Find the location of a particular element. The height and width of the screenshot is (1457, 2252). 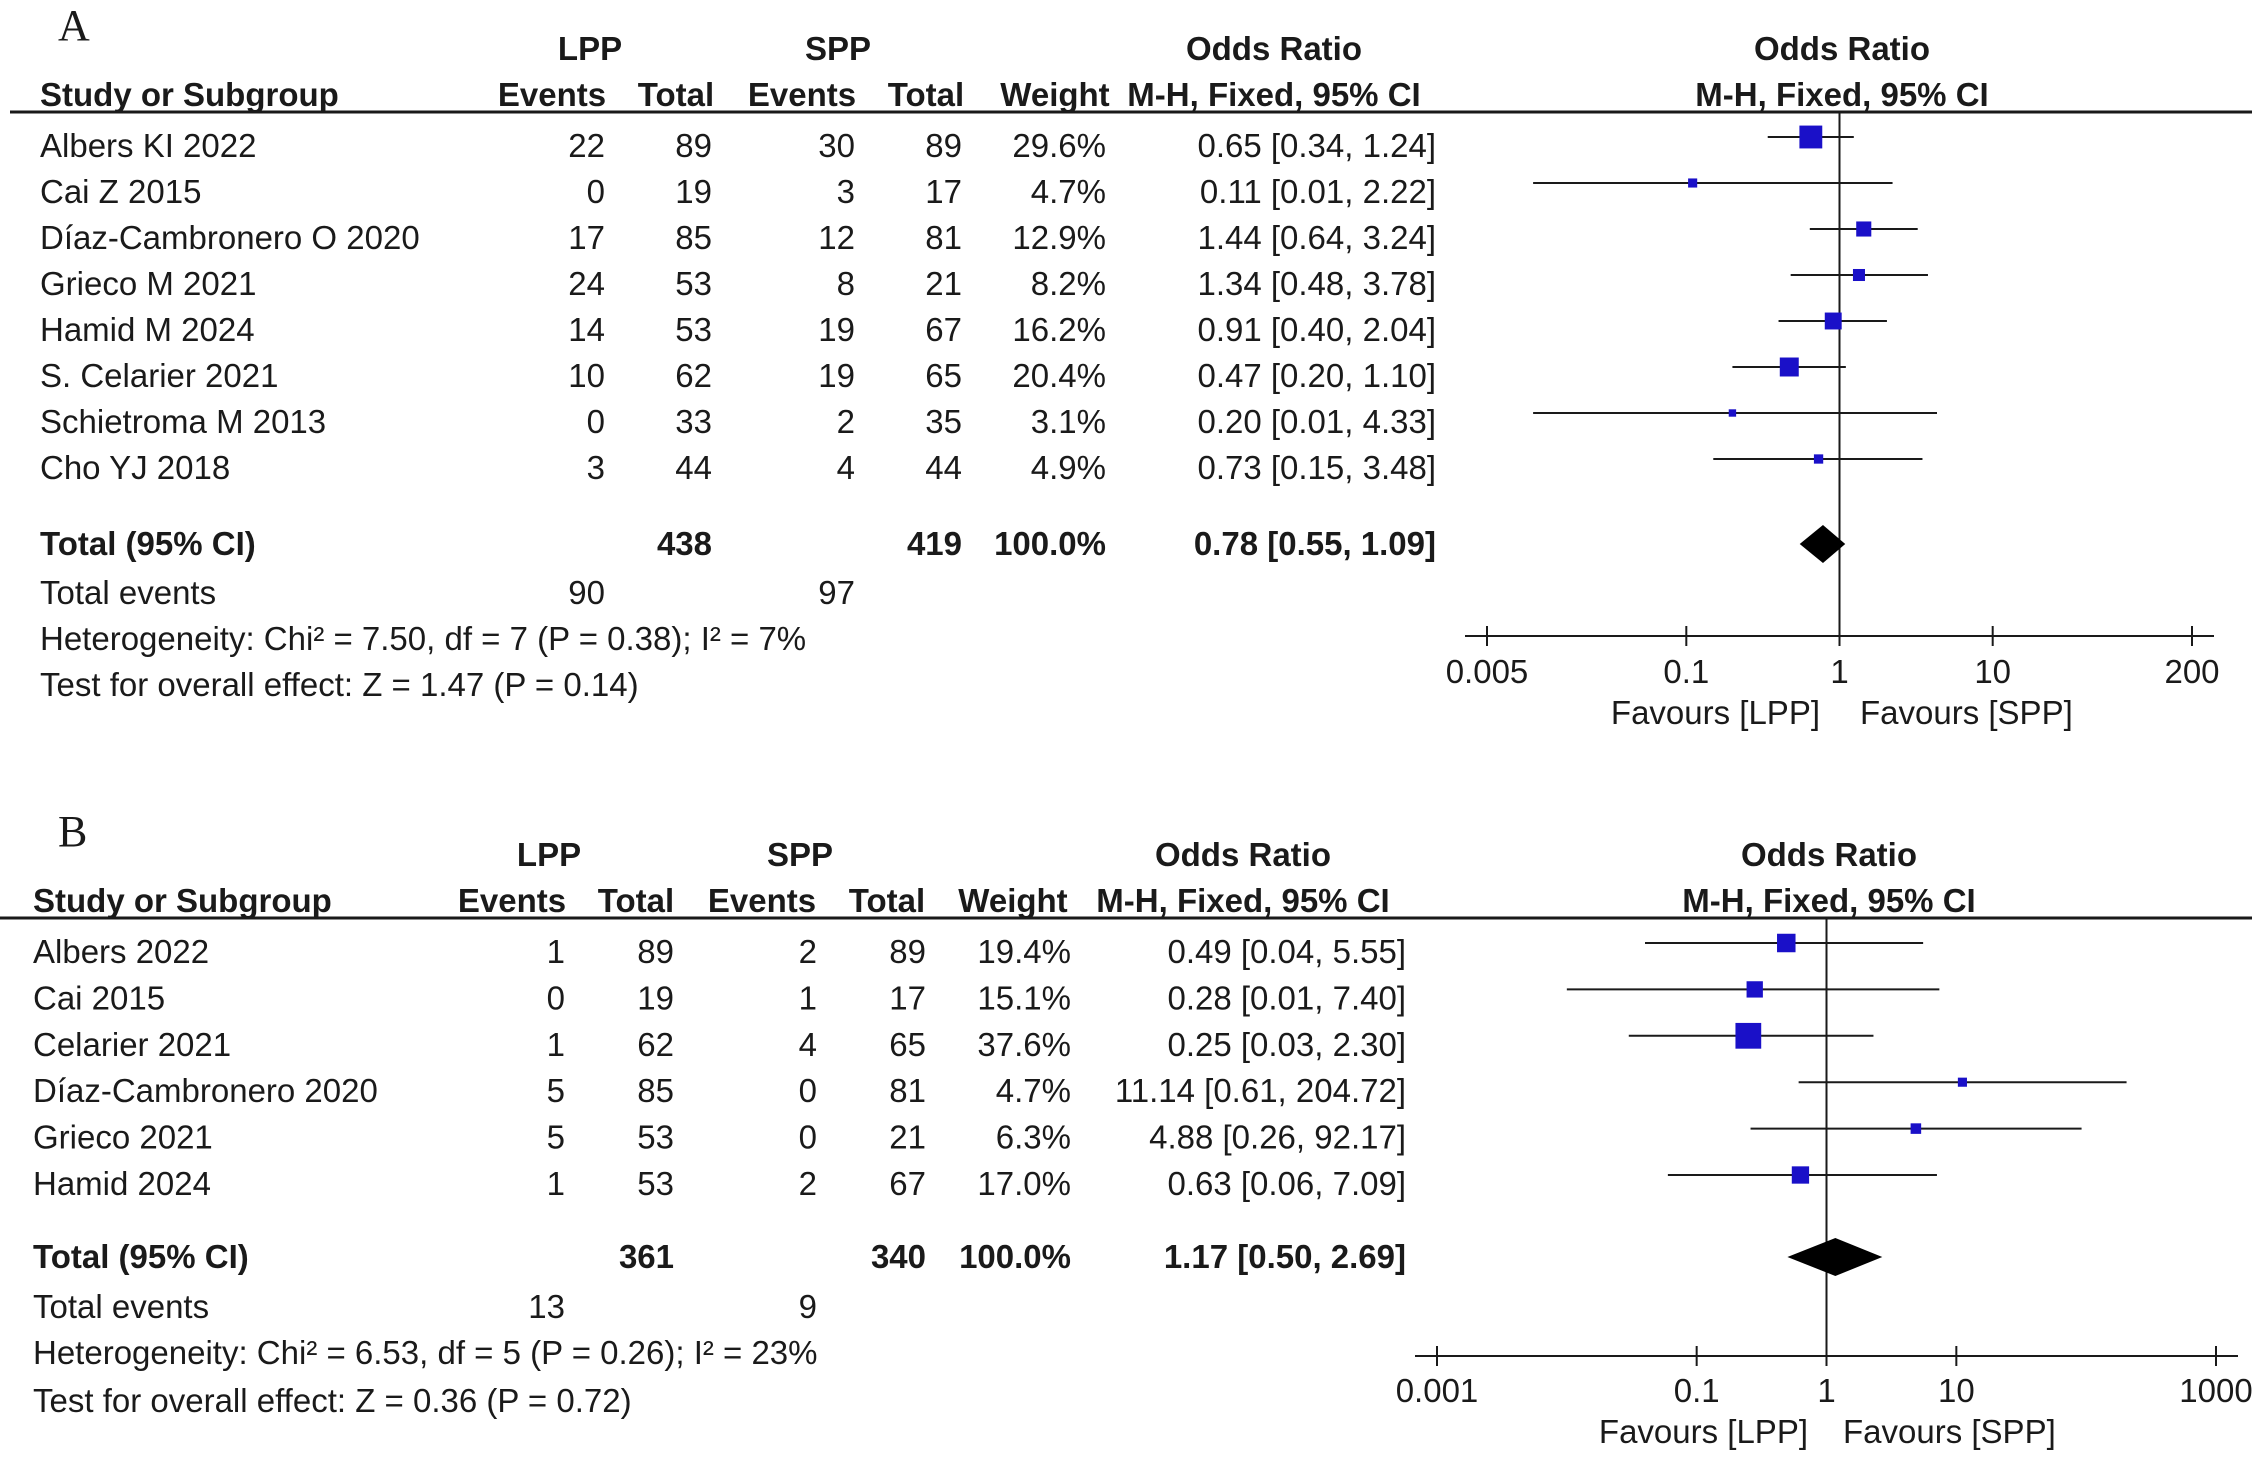

panel-b-spp-total-2: 65 is located at coordinates (907, 1044).